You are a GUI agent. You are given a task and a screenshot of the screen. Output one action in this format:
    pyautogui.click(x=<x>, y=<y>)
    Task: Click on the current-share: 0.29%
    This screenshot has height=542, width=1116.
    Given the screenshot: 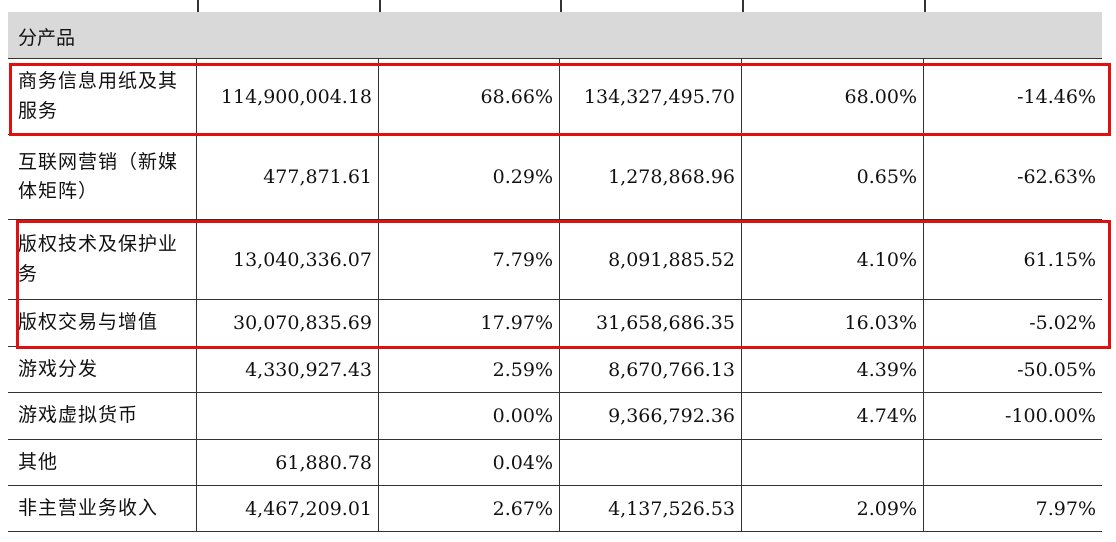 What is the action you would take?
    pyautogui.click(x=469, y=177)
    